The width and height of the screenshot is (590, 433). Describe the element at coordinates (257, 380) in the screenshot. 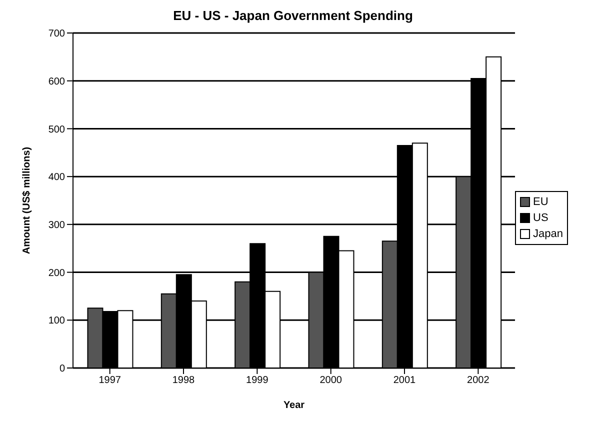

I see `x-tick-label: 1999` at that location.